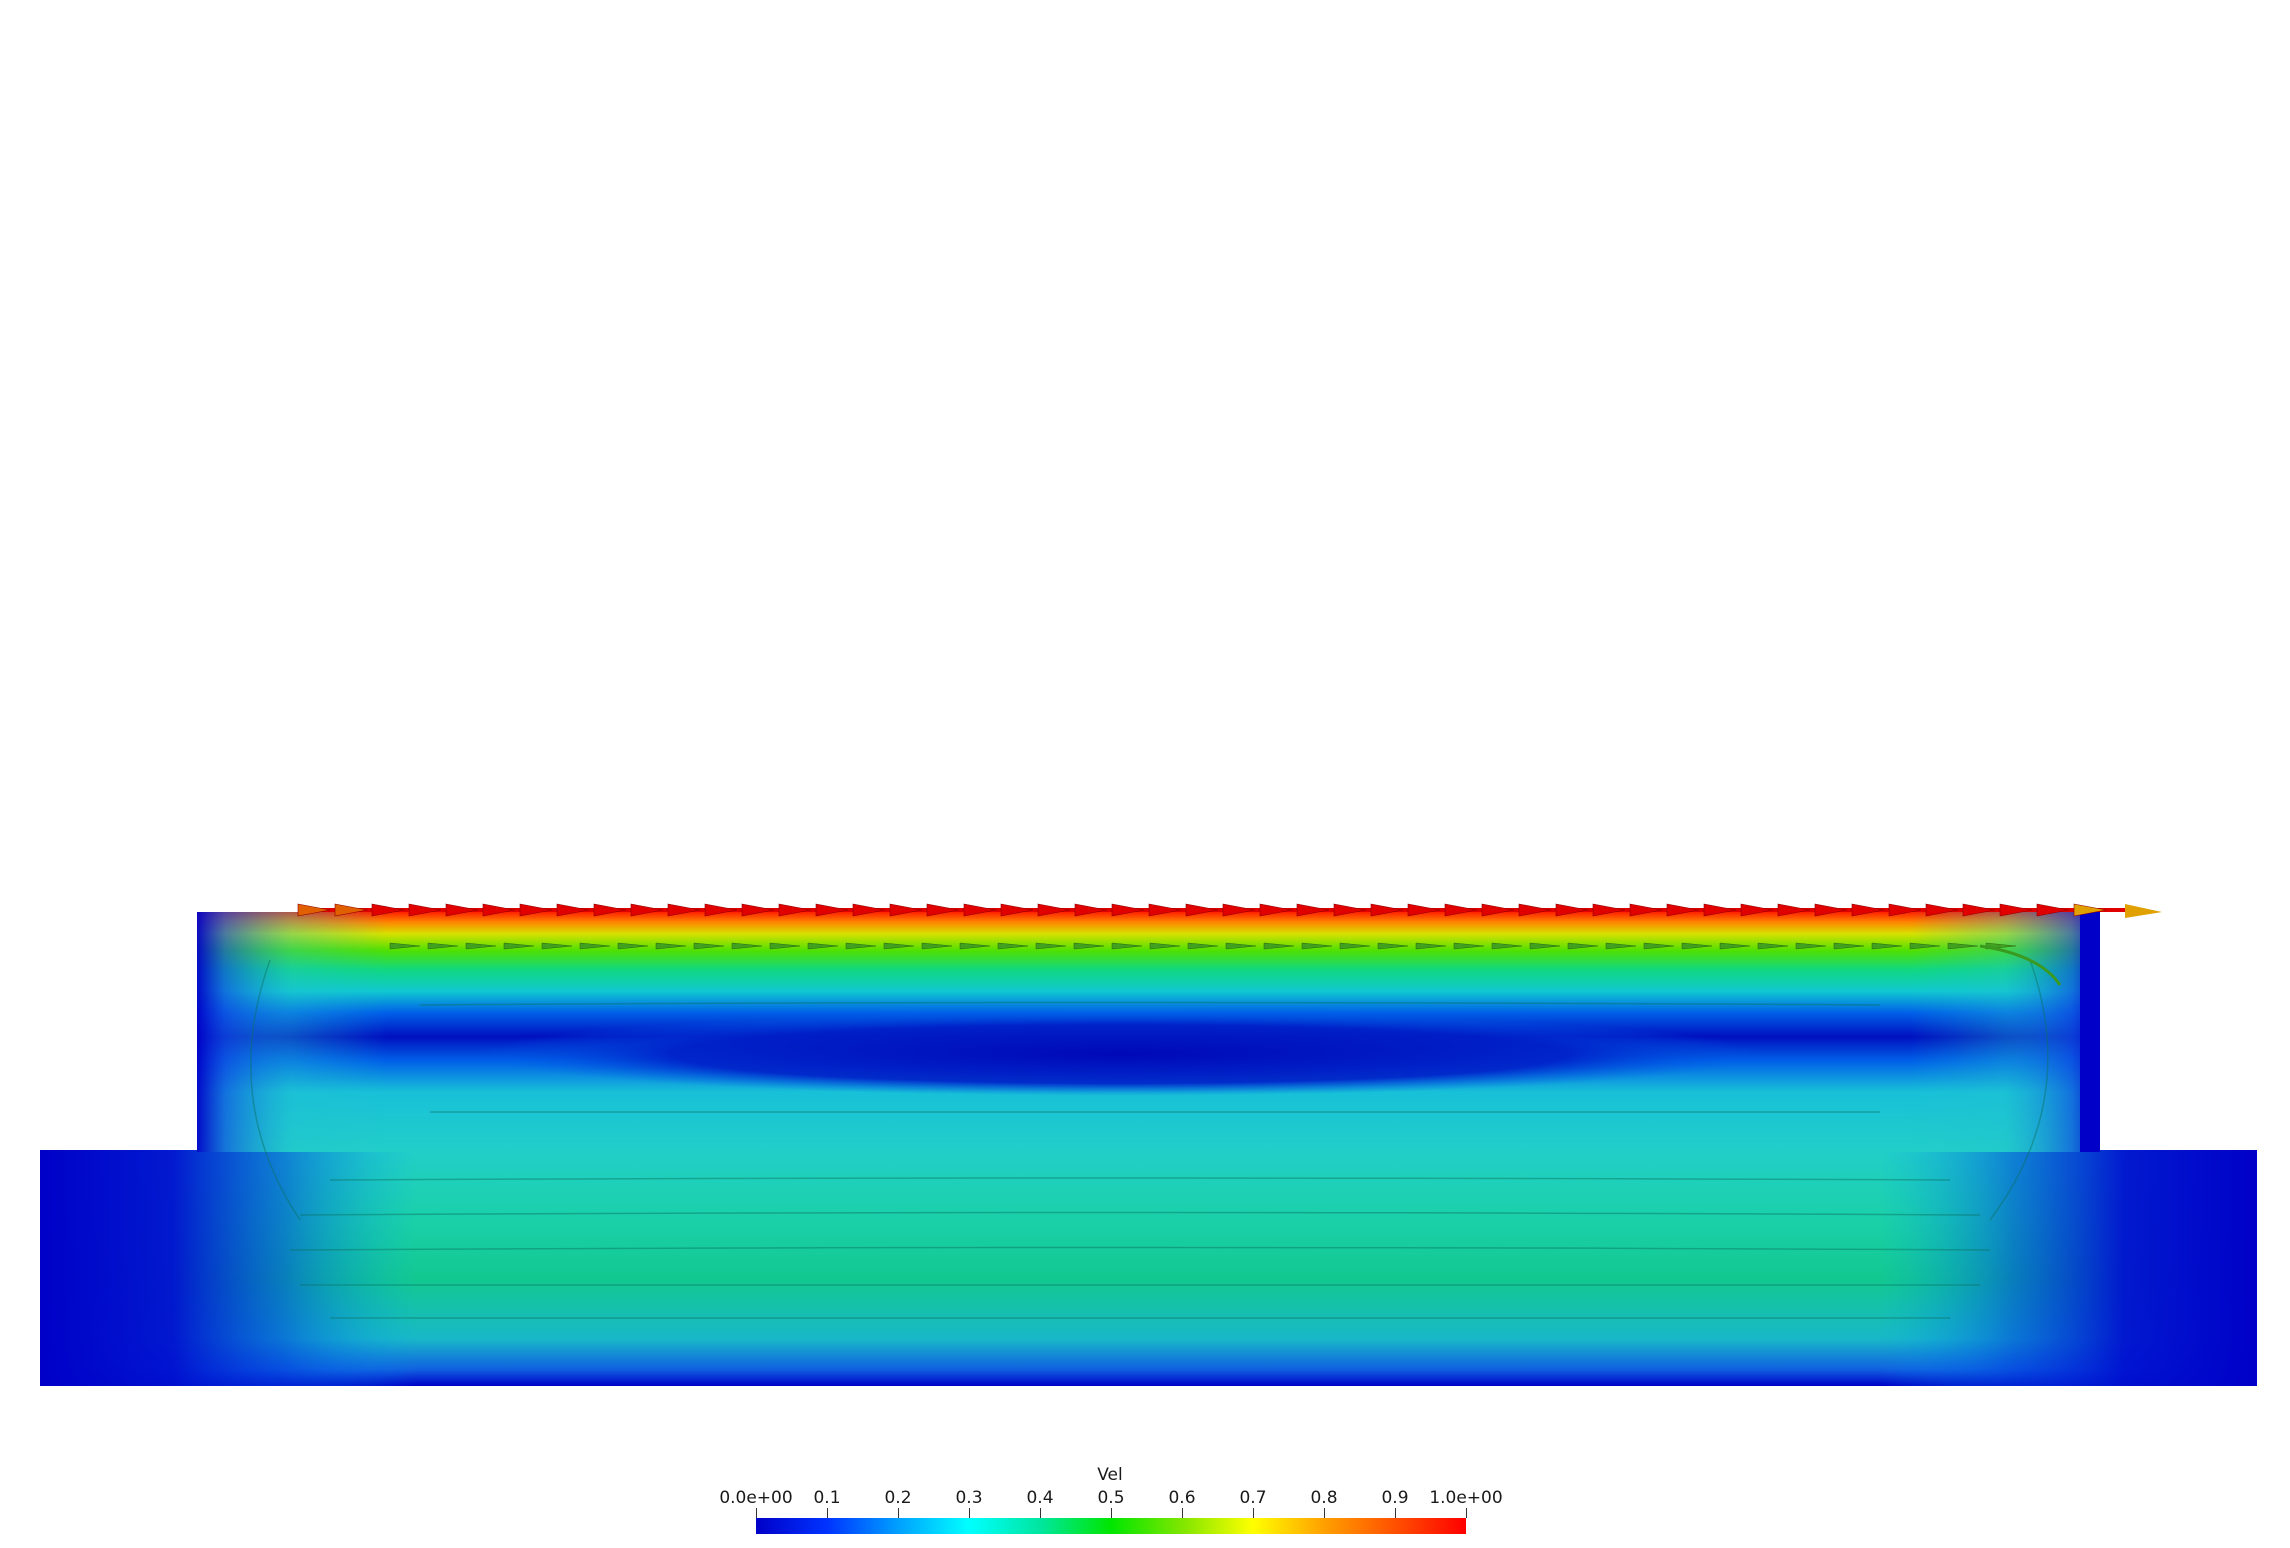 This screenshot has height=1548, width=2290. I want to click on velocity-arrows-secondary, so click(1225, 964).